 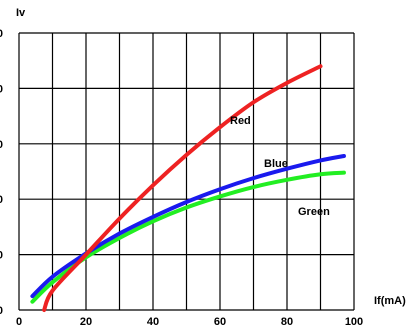 I want to click on x-tick-label: 60, so click(x=220, y=322).